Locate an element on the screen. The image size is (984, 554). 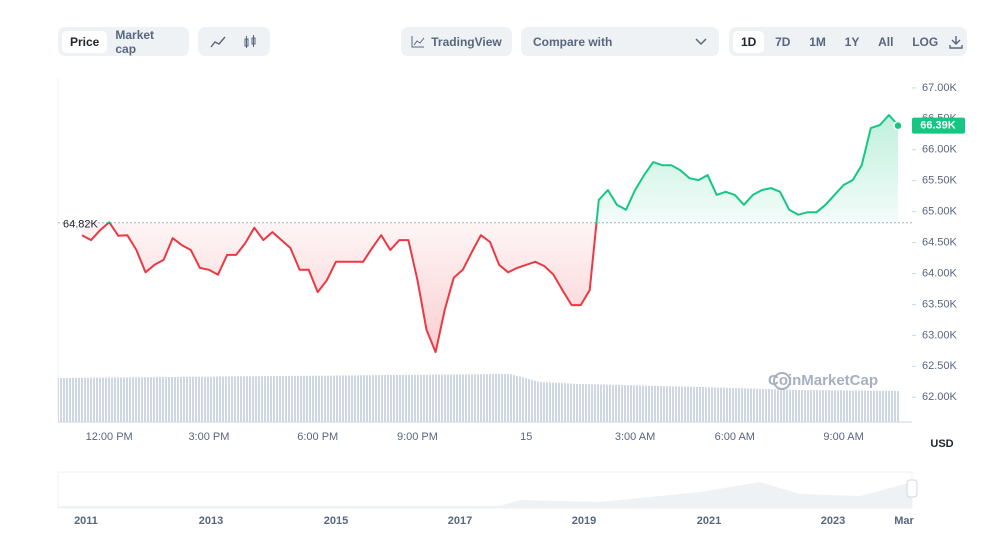
y-tick-label: 63.50K is located at coordinates (940, 304).